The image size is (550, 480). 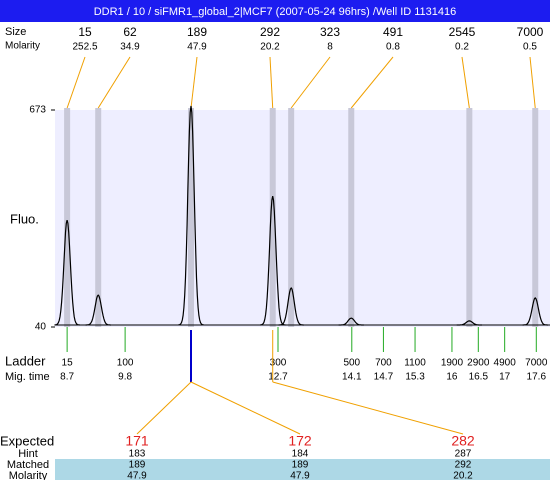 What do you see at coordinates (300, 441) in the screenshot?
I see `expected-size: 172` at bounding box center [300, 441].